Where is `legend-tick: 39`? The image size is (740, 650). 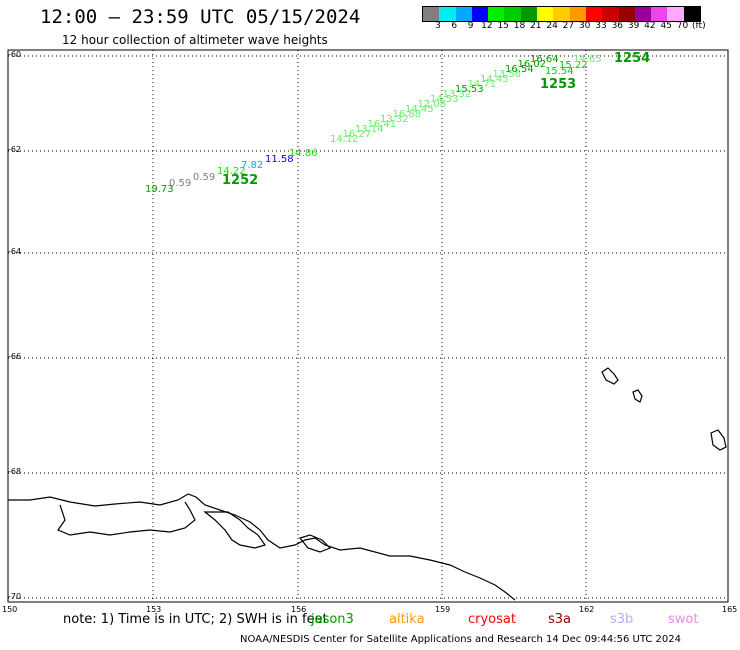
legend-tick: 39 is located at coordinates (633, 26).